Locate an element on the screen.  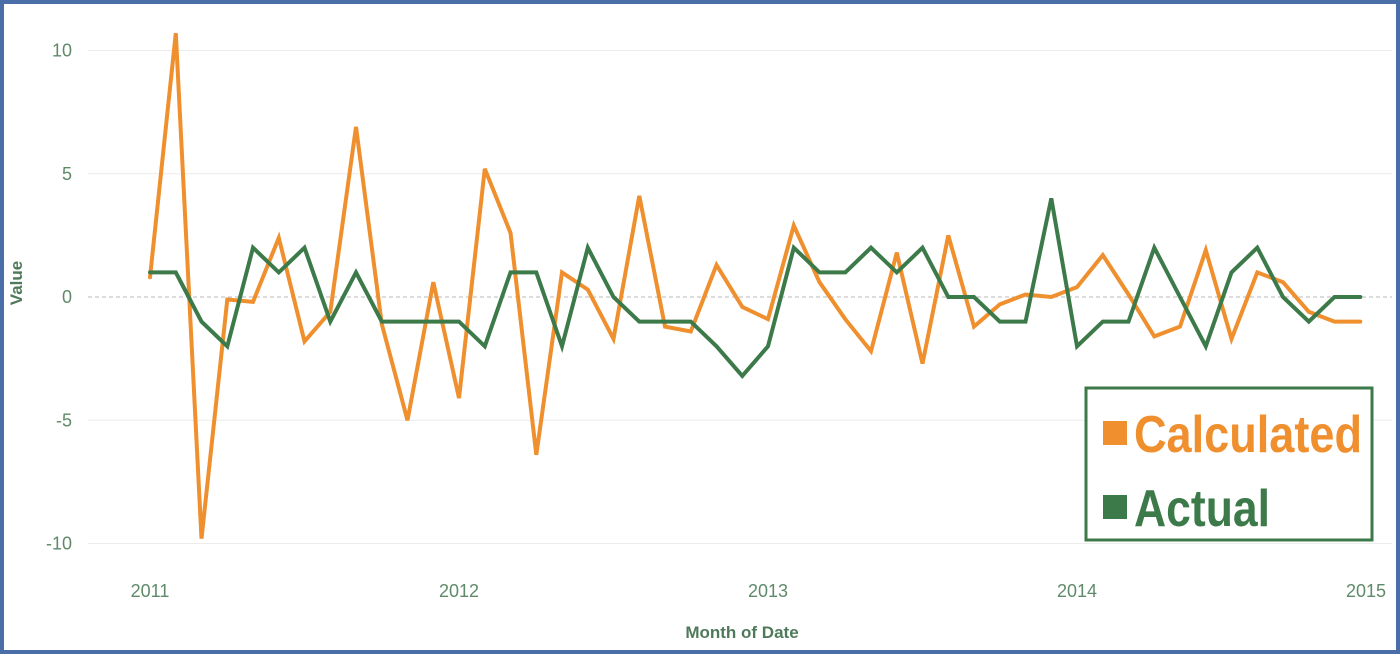
y-tick-label: 5 is located at coordinates (67, 174).